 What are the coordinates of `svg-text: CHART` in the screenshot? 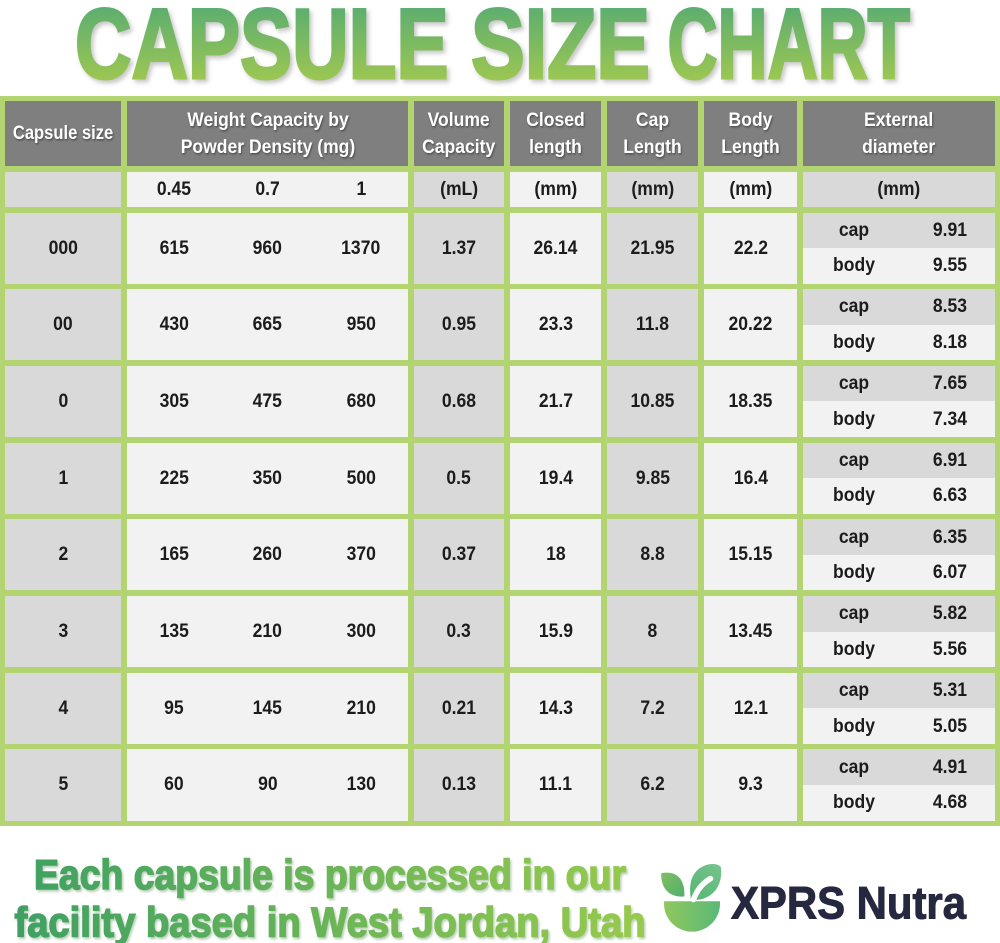 It's located at (789, 48).